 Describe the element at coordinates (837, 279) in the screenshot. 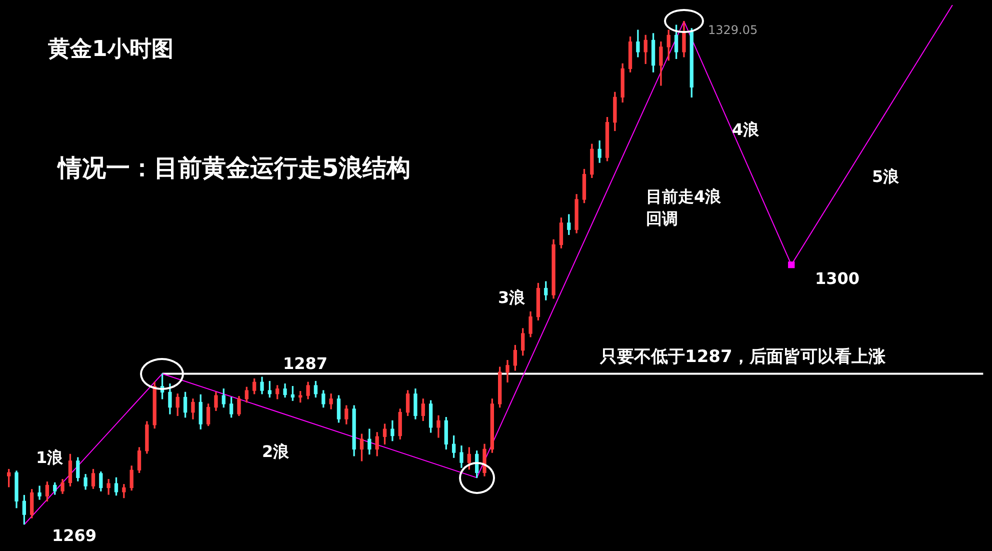

I see `annotation: 1300` at that location.